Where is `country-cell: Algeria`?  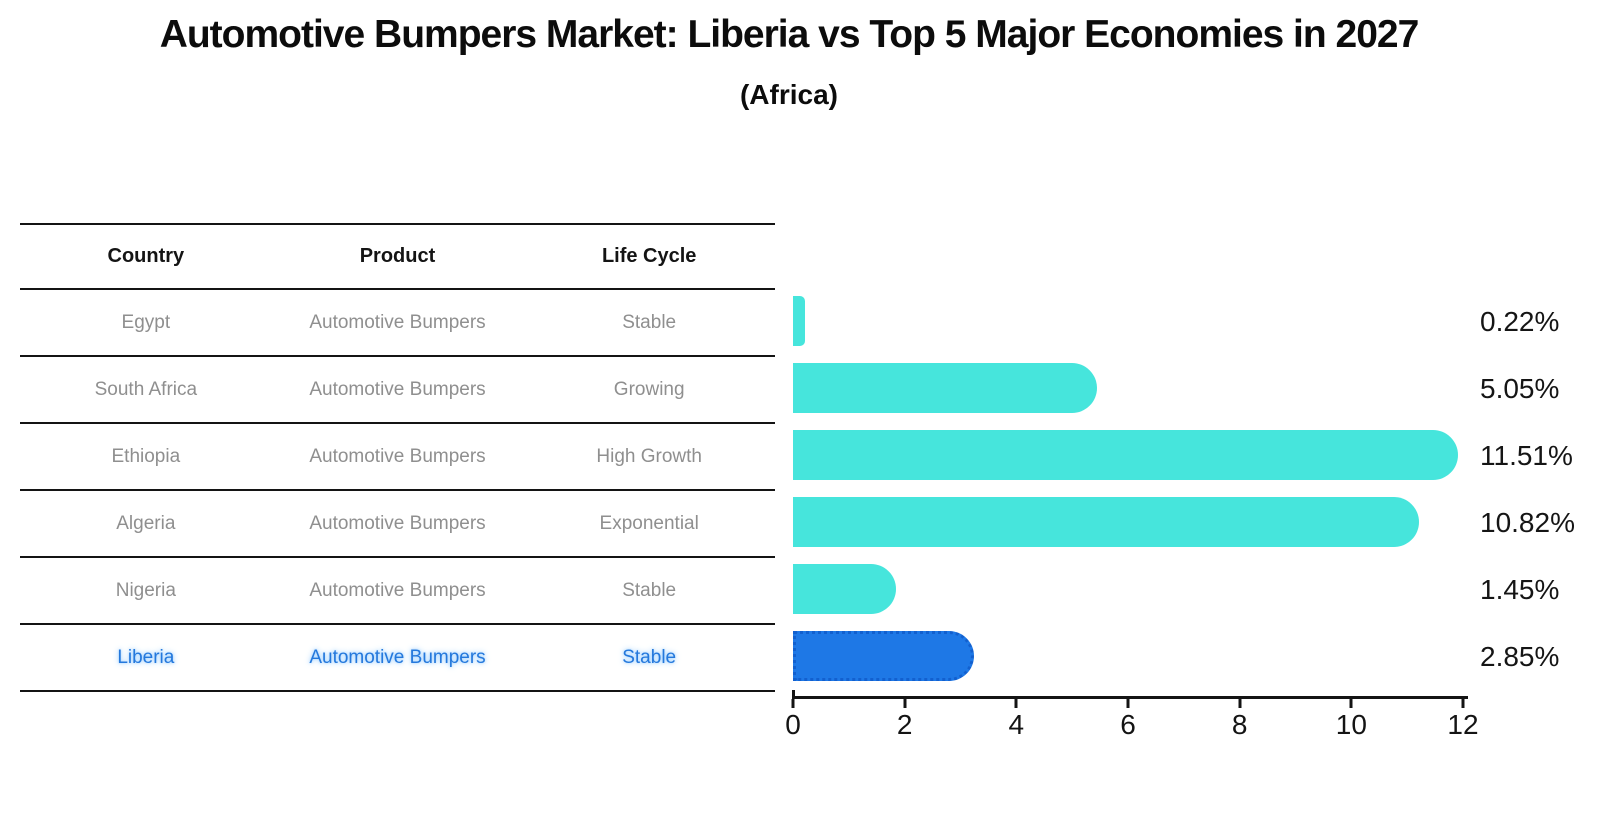
country-cell: Algeria is located at coordinates (146, 523).